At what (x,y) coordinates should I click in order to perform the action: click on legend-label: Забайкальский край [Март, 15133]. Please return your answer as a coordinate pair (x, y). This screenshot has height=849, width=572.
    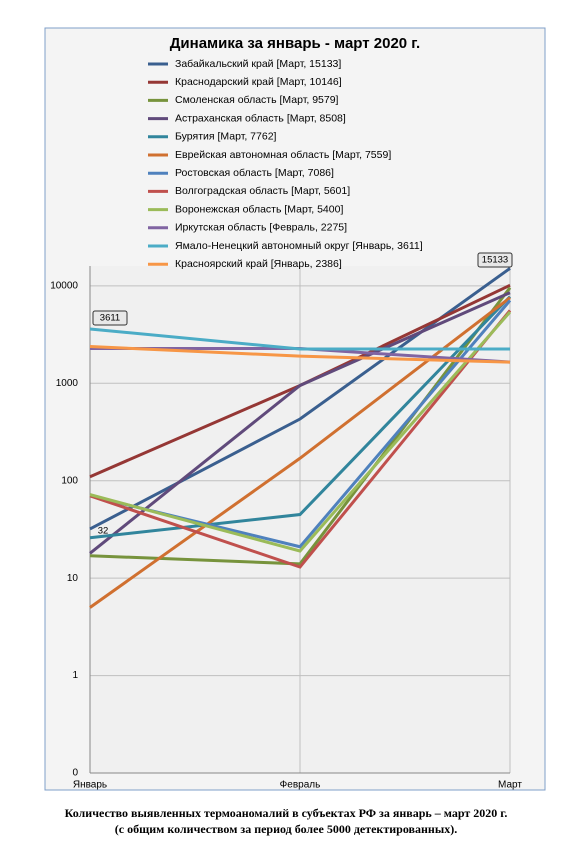
    Looking at the image, I should click on (258, 64).